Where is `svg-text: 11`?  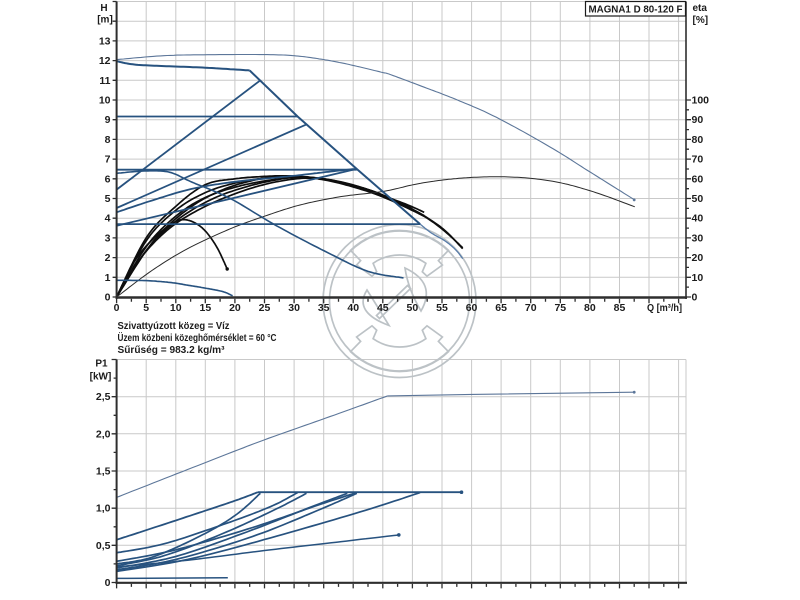 svg-text: 11 is located at coordinates (104, 81).